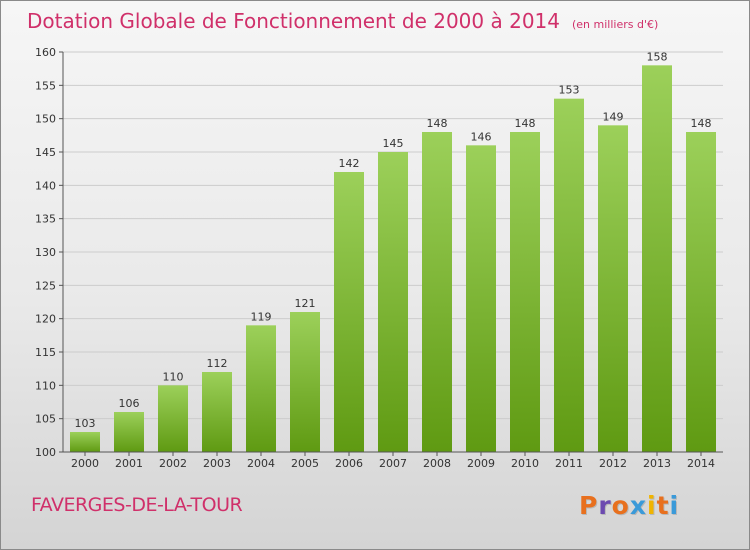 Image resolution: width=750 pixels, height=550 pixels. Describe the element at coordinates (437, 292) in the screenshot. I see `bar-2008` at that location.